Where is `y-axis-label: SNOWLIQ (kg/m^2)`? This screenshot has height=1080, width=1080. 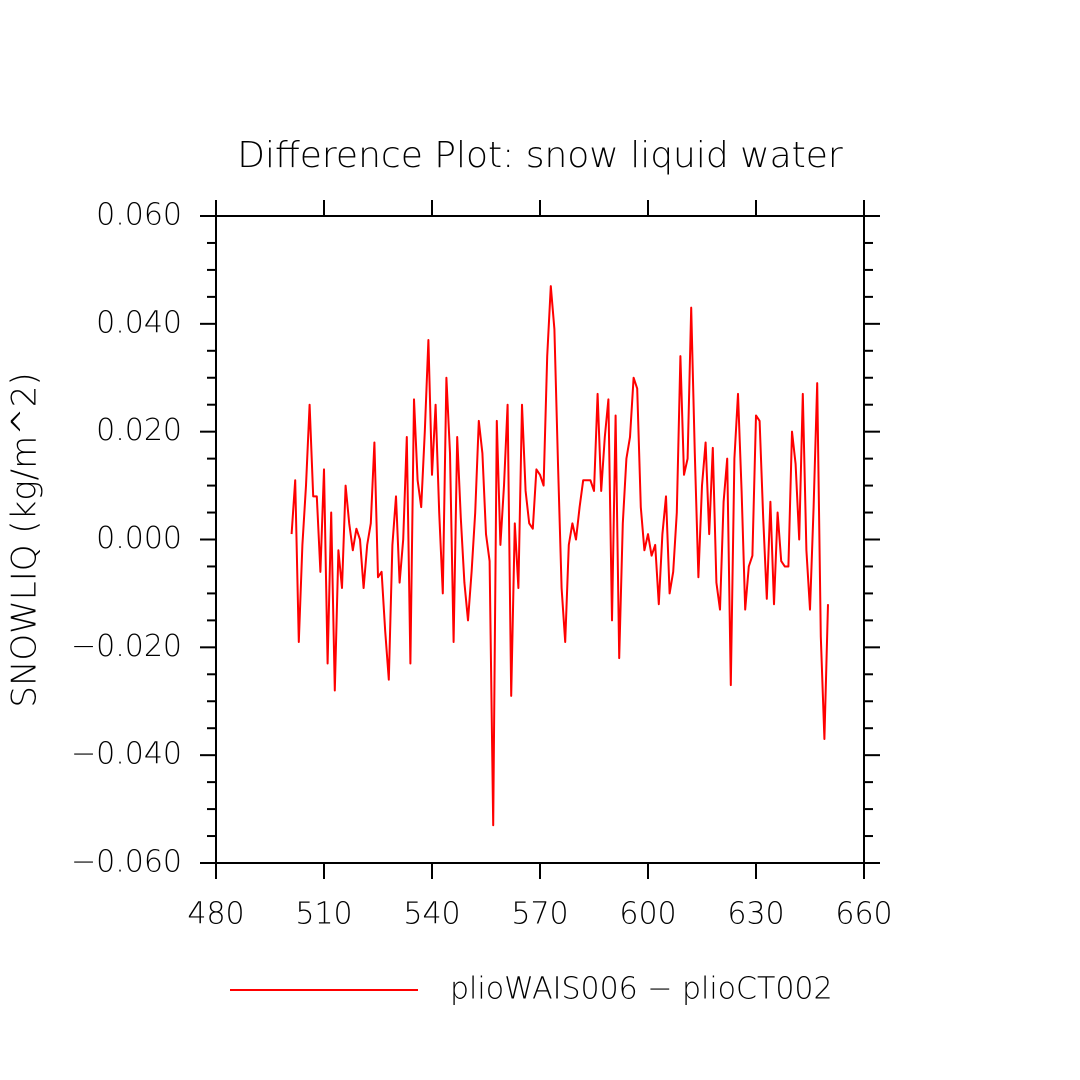 y-axis-label: SNOWLIQ (kg/m^2) is located at coordinates (25, 539).